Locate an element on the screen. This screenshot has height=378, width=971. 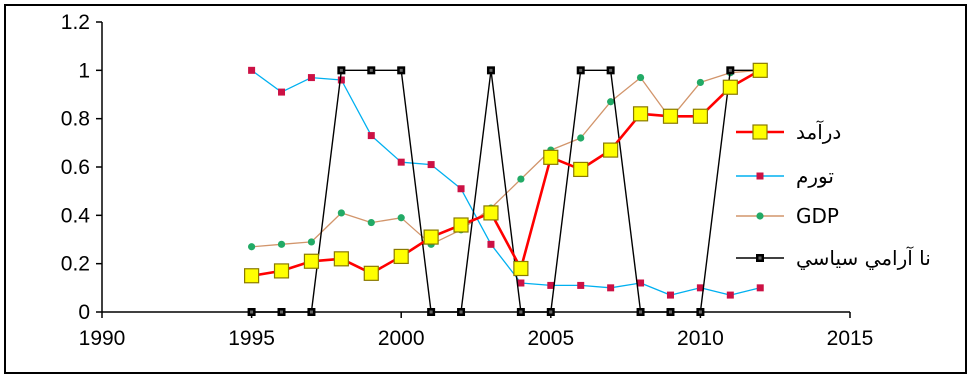
legend-entry-0: درآمد is located at coordinates (788, 131).